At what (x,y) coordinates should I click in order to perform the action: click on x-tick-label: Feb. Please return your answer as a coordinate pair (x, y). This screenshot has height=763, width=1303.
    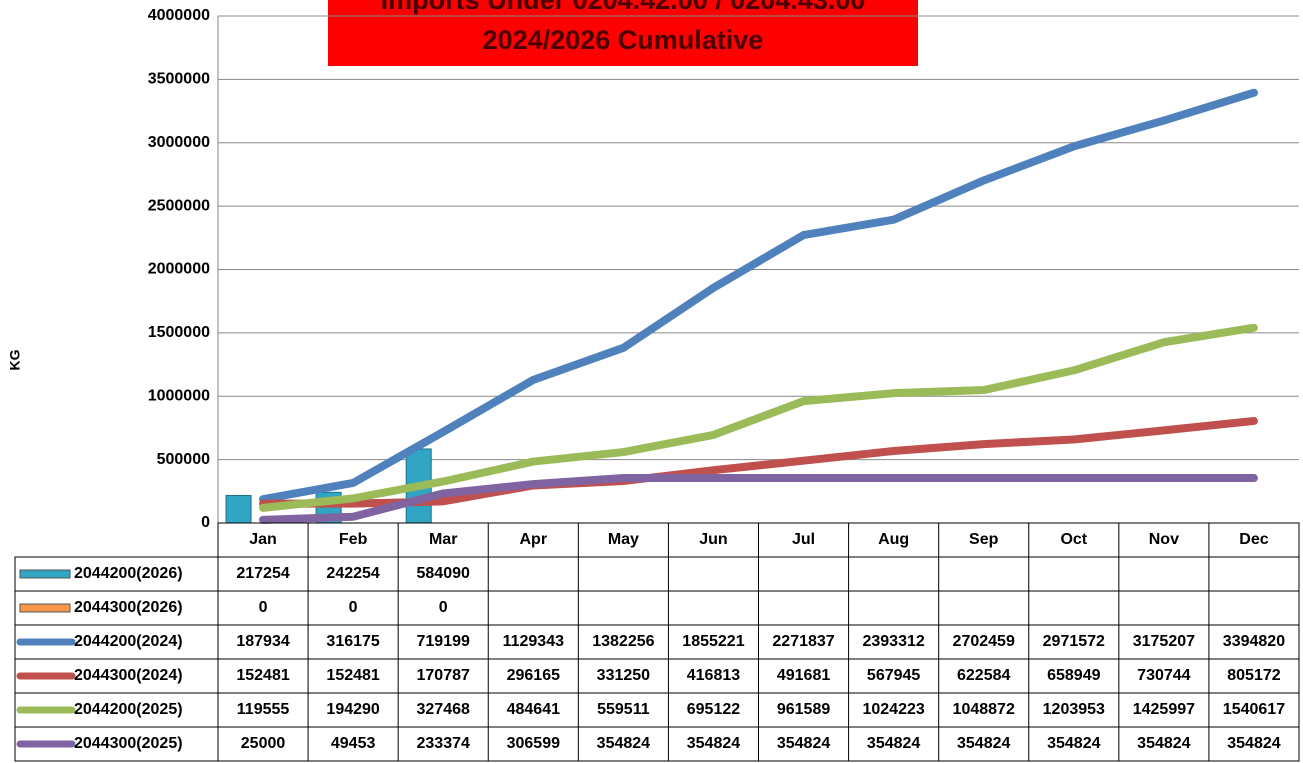
    Looking at the image, I should click on (353, 539).